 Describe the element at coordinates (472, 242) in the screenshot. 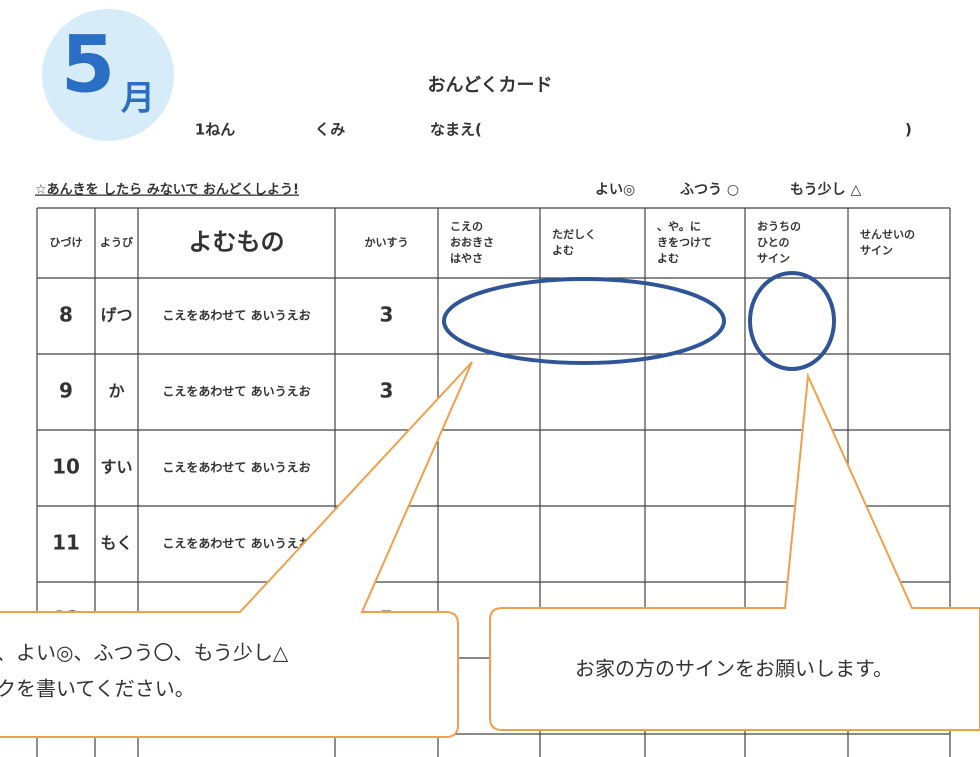

I see `header-cell: おおきさ` at that location.